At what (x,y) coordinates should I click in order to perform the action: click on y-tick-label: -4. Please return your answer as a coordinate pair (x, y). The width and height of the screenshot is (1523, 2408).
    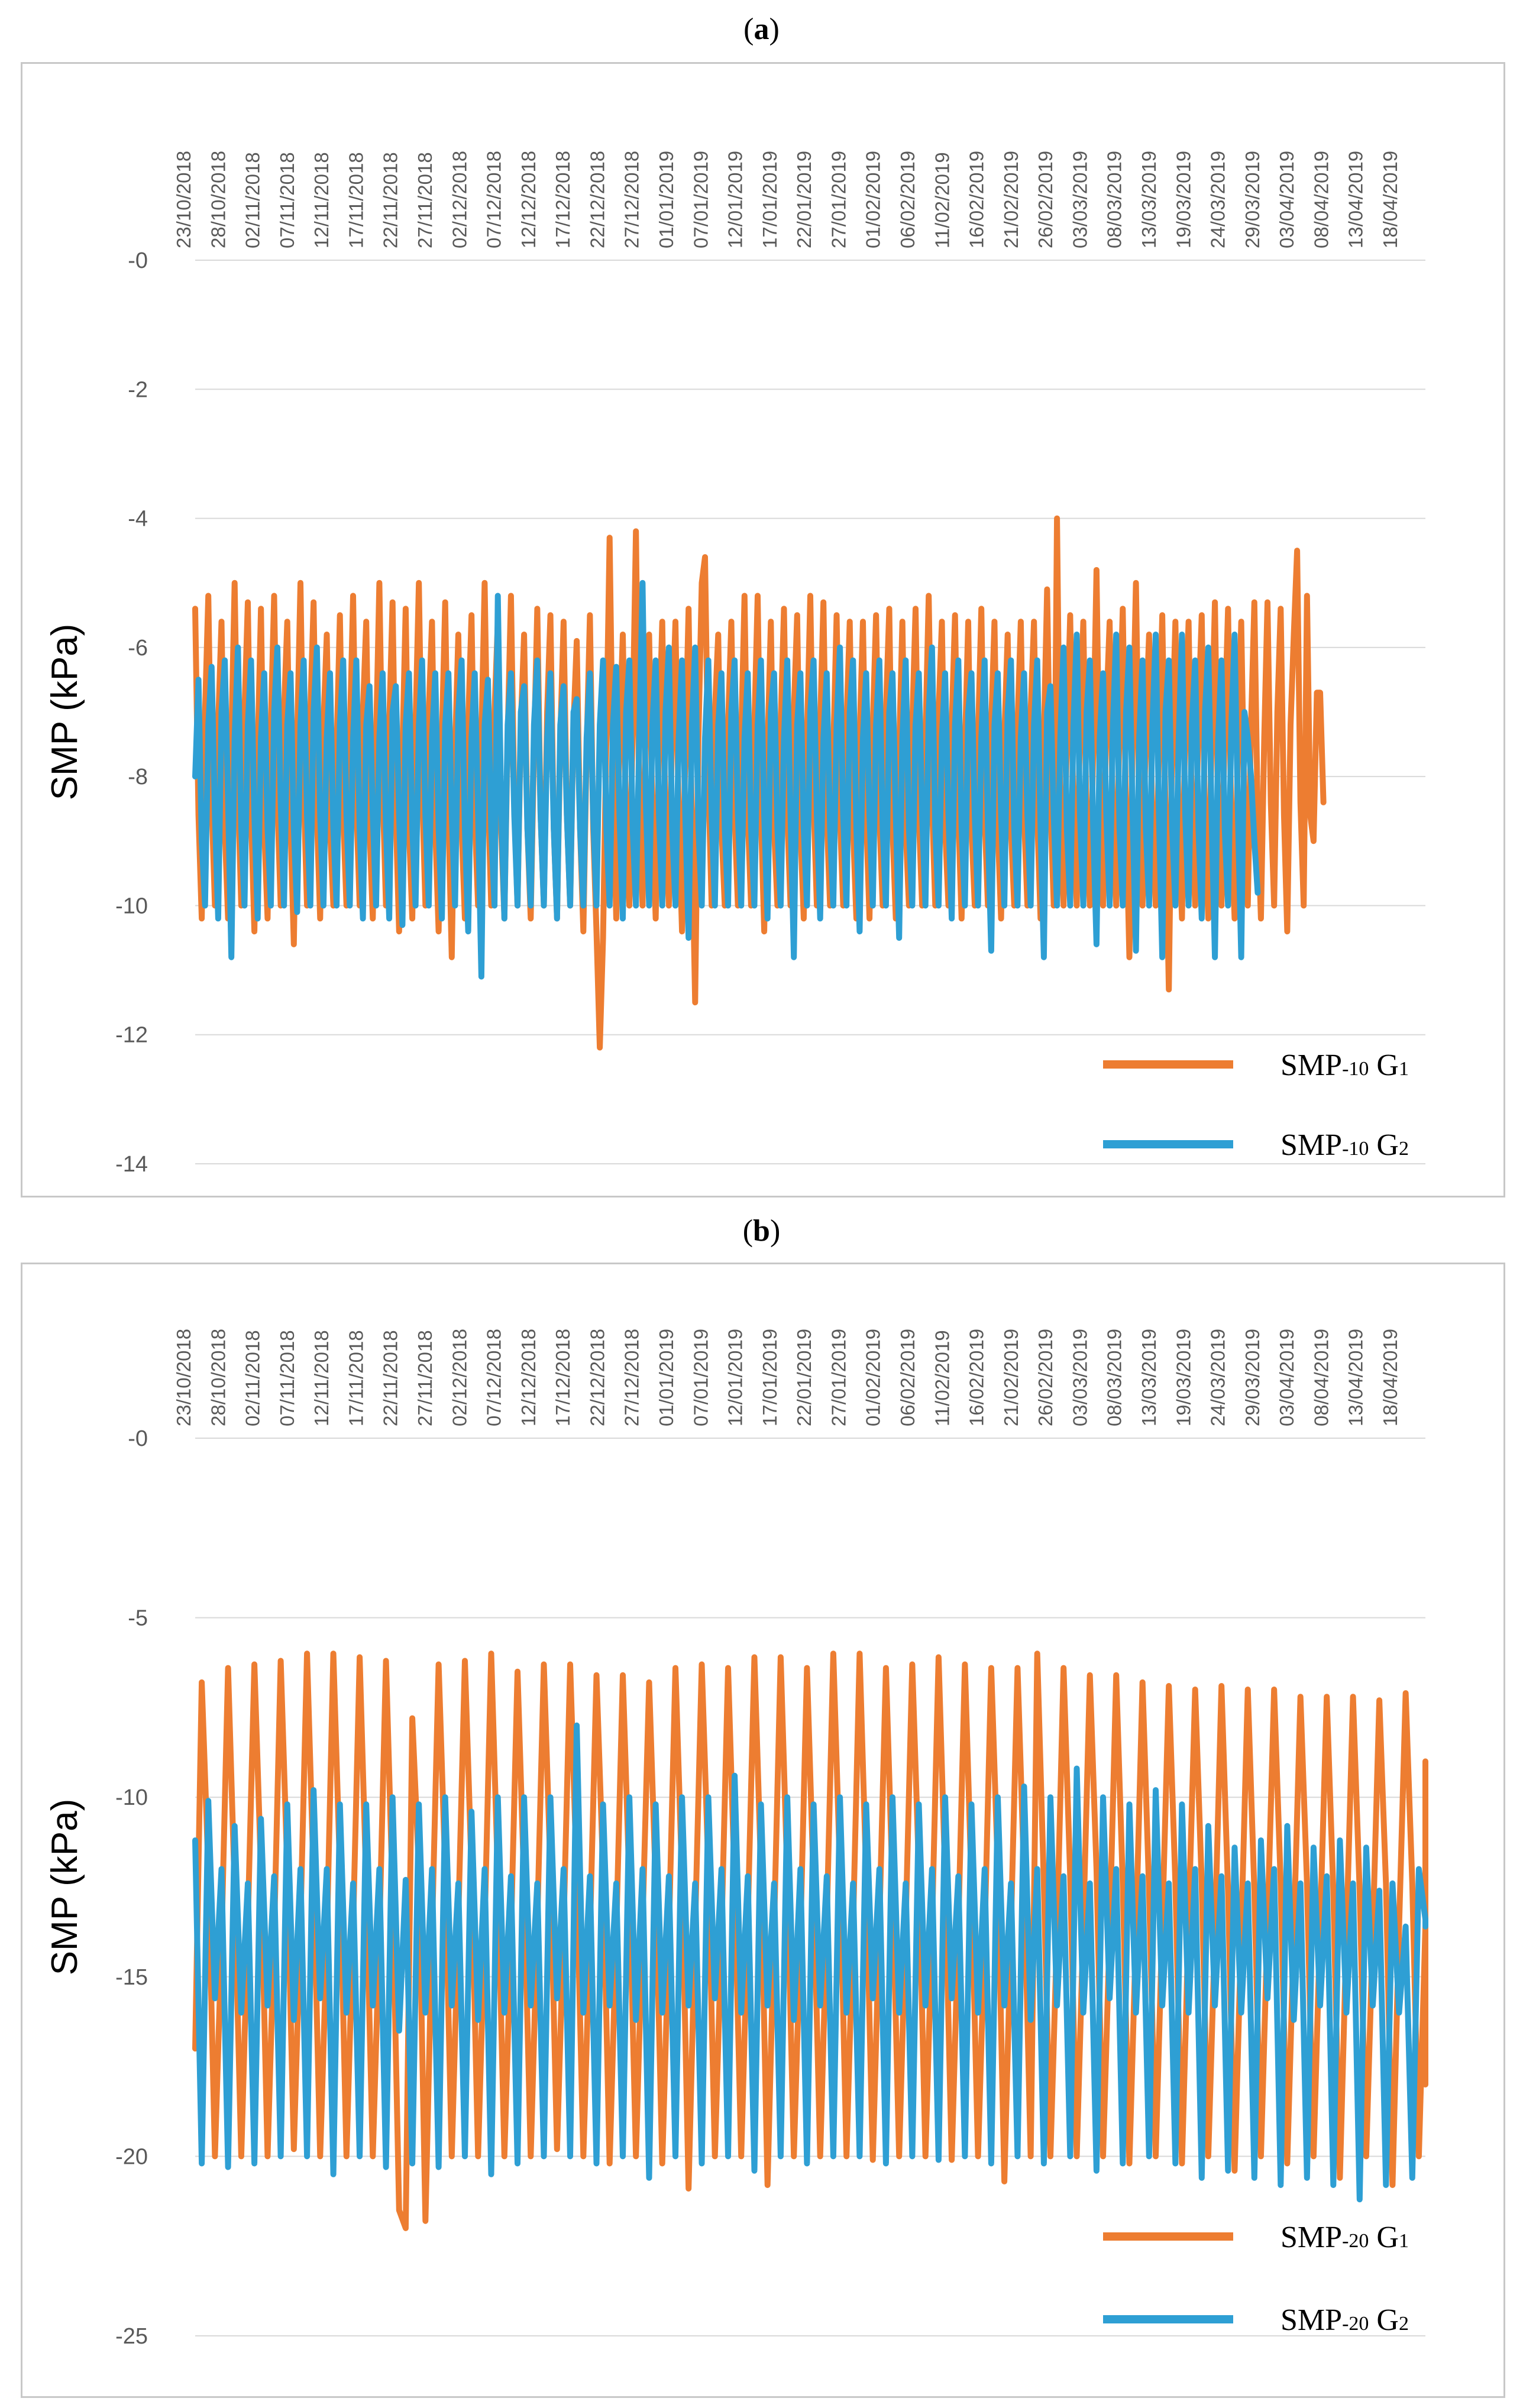
    Looking at the image, I should click on (138, 519).